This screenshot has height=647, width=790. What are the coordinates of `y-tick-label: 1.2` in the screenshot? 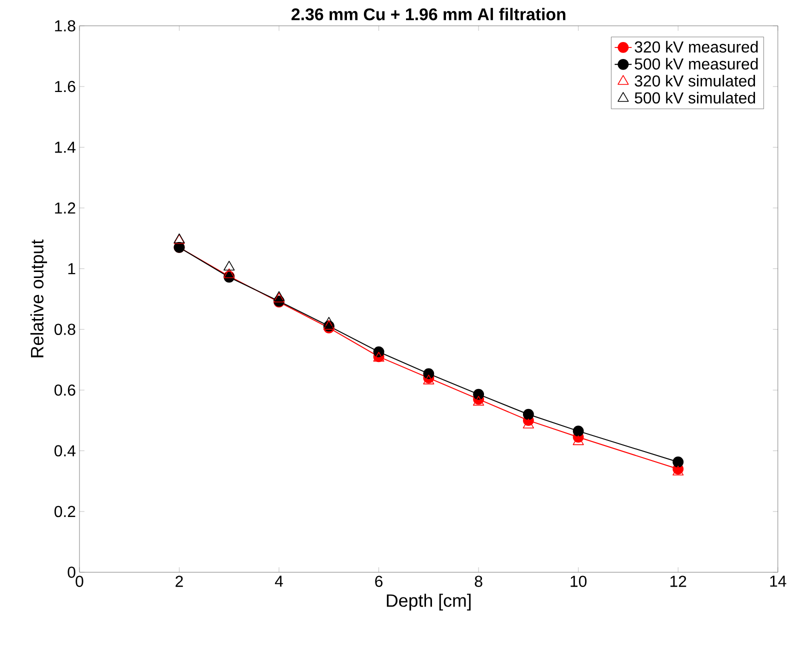 It's located at (65, 208).